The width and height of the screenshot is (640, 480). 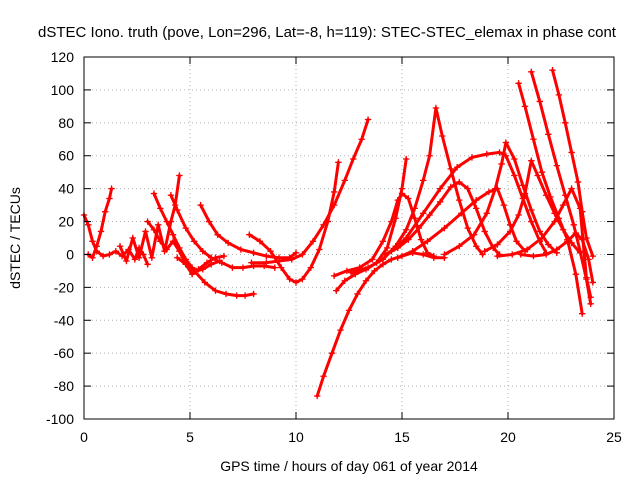 What do you see at coordinates (508, 437) in the screenshot?
I see `x-tick-label: 20` at bounding box center [508, 437].